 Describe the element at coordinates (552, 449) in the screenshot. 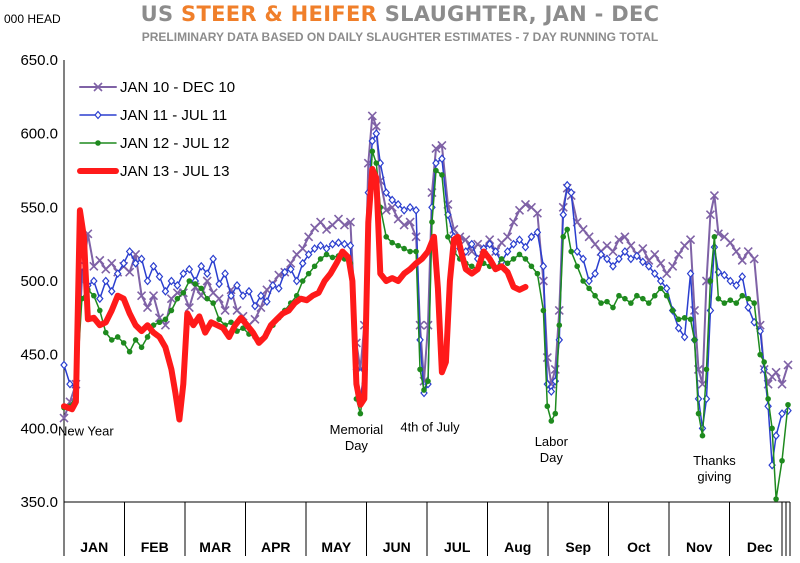

I see `annotation-label: Labor Day` at that location.